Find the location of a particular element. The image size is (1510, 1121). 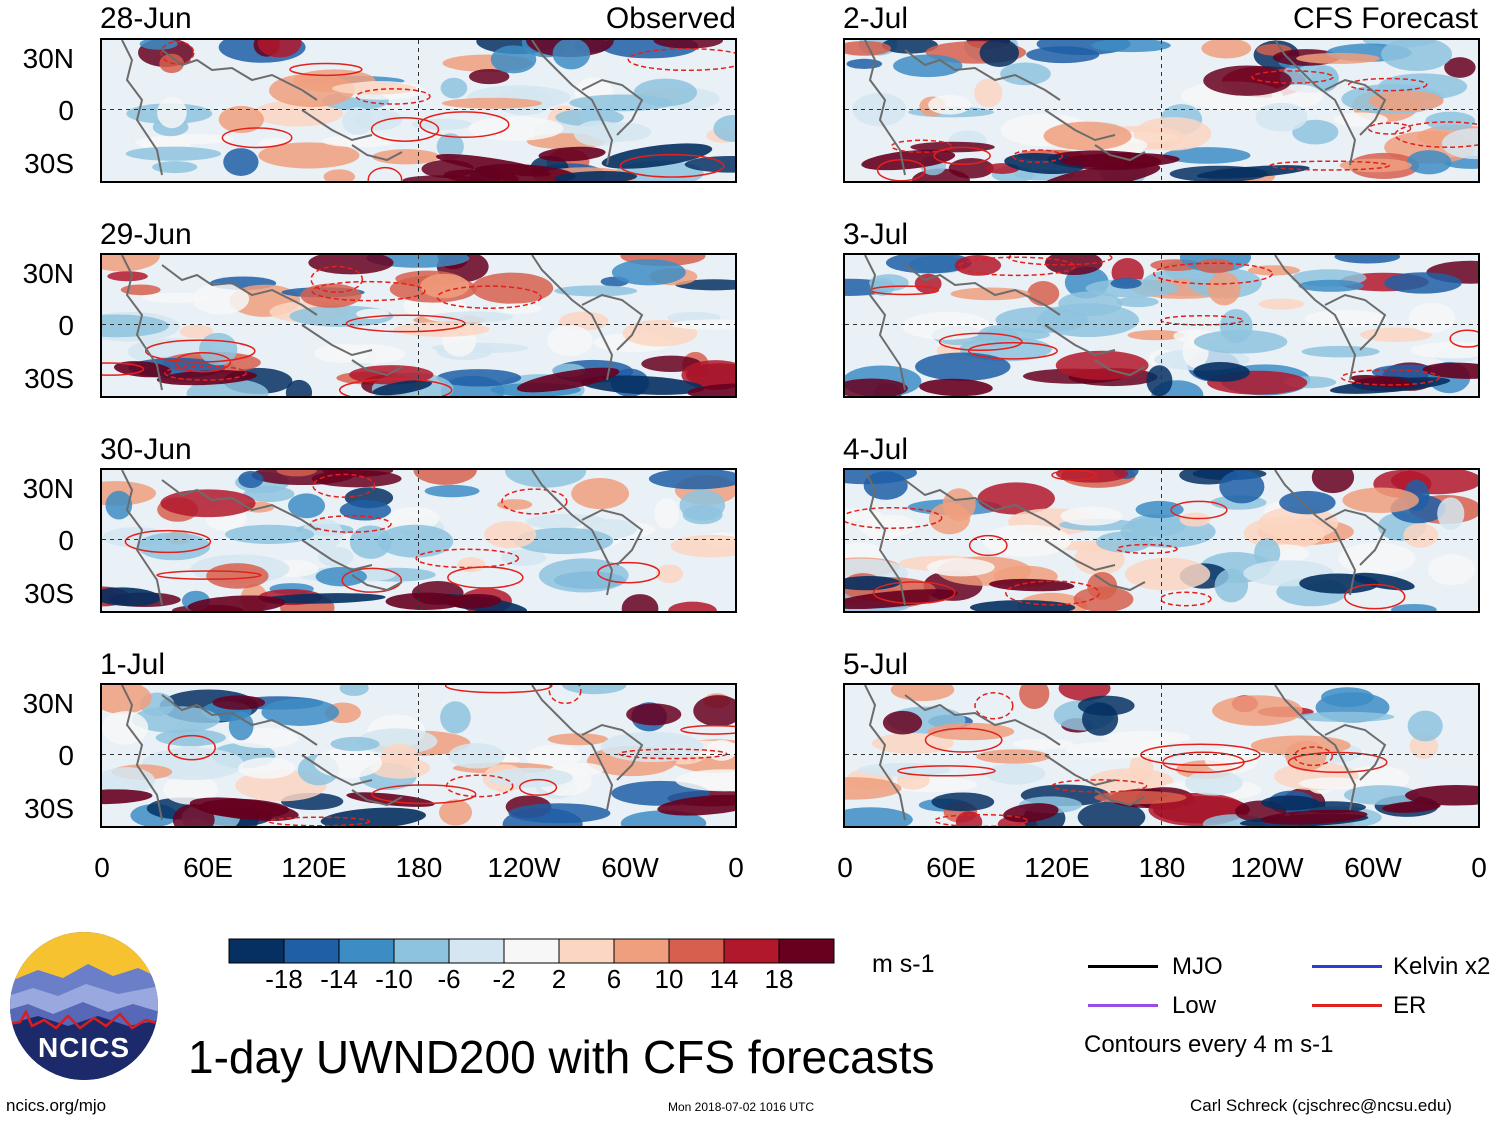

colorbar-tick: 2 is located at coordinates (559, 979).